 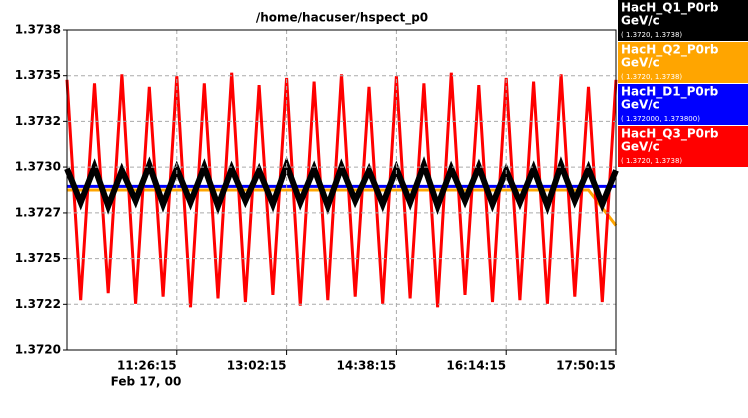 I want to click on legend-name: HacH_D1_P0rb, so click(x=670, y=92).